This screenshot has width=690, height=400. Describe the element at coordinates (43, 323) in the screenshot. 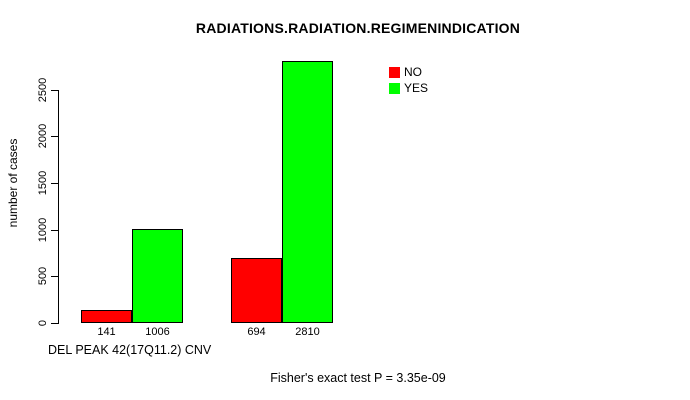

I see `y-tick-label: 0` at that location.